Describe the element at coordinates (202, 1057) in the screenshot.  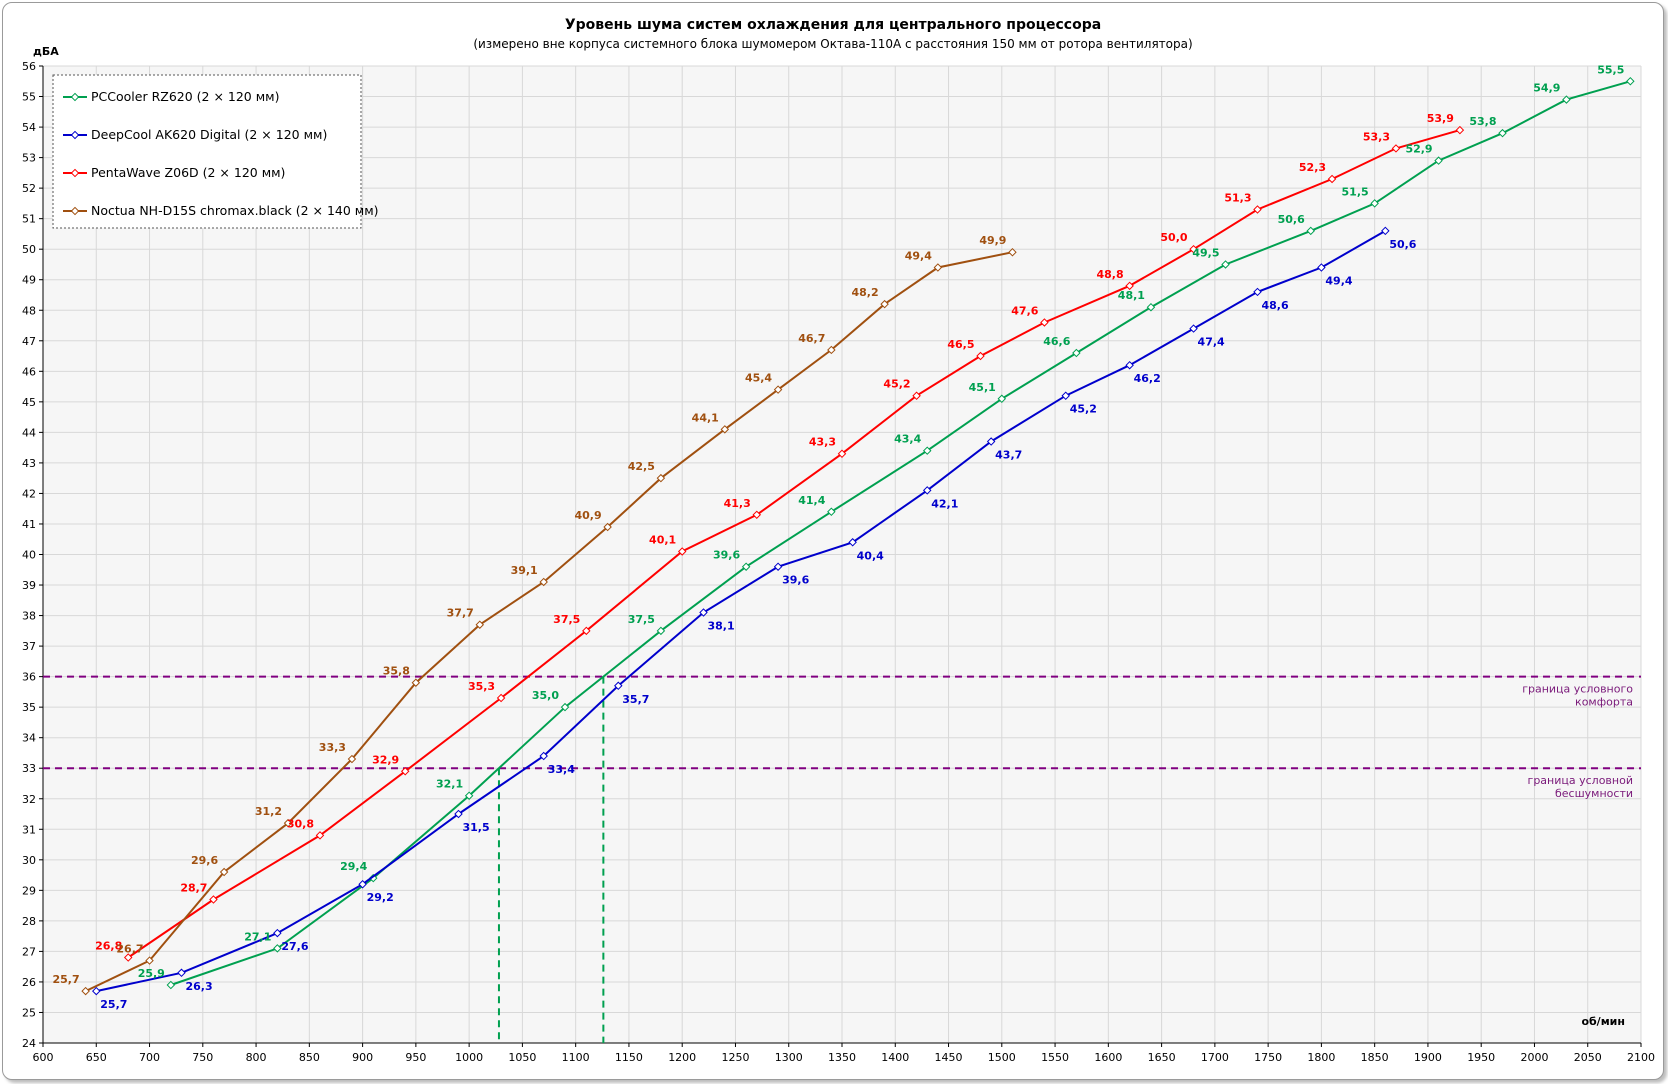
I see `x-tick-label: 750` at that location.